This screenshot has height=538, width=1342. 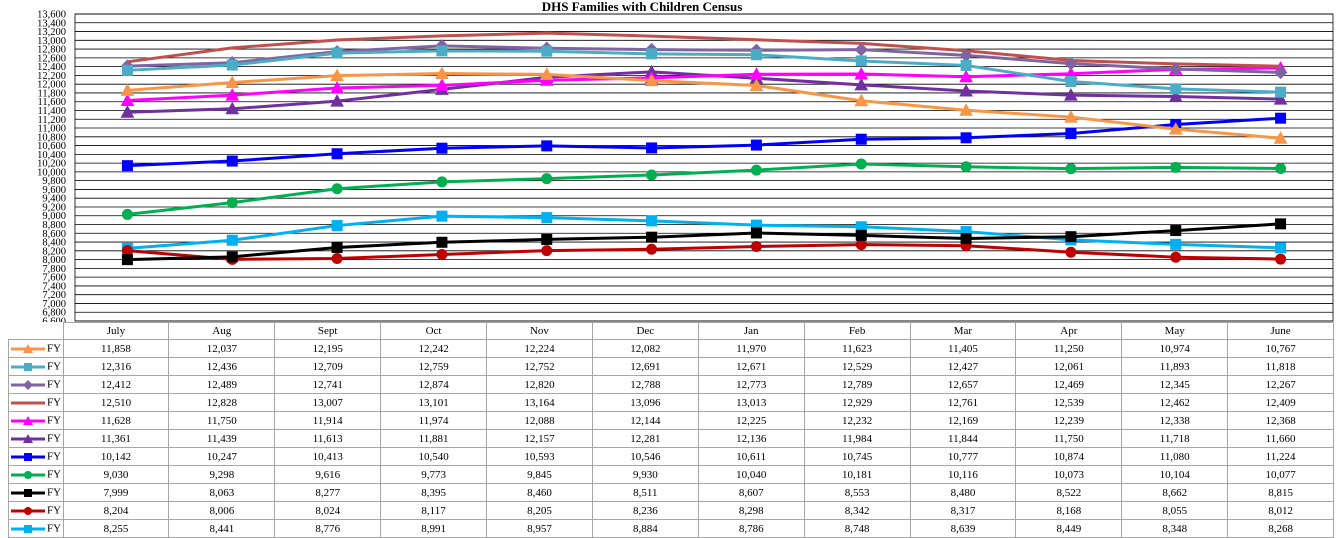 I want to click on table-cell: 12,741, so click(x=328, y=384).